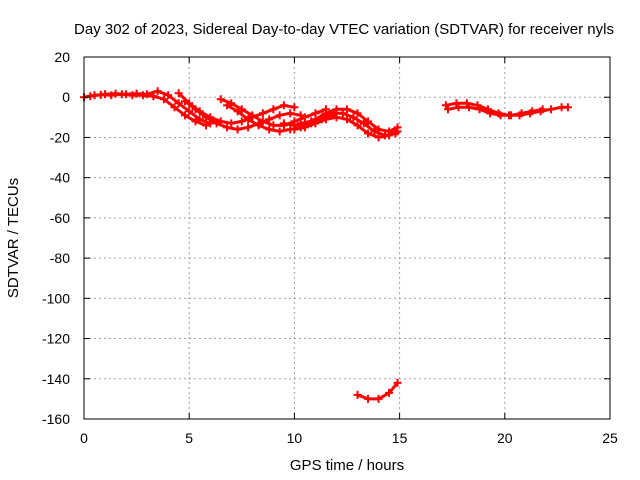 This screenshot has height=480, width=640. Describe the element at coordinates (84, 438) in the screenshot. I see `x-tick-label: 0` at that location.